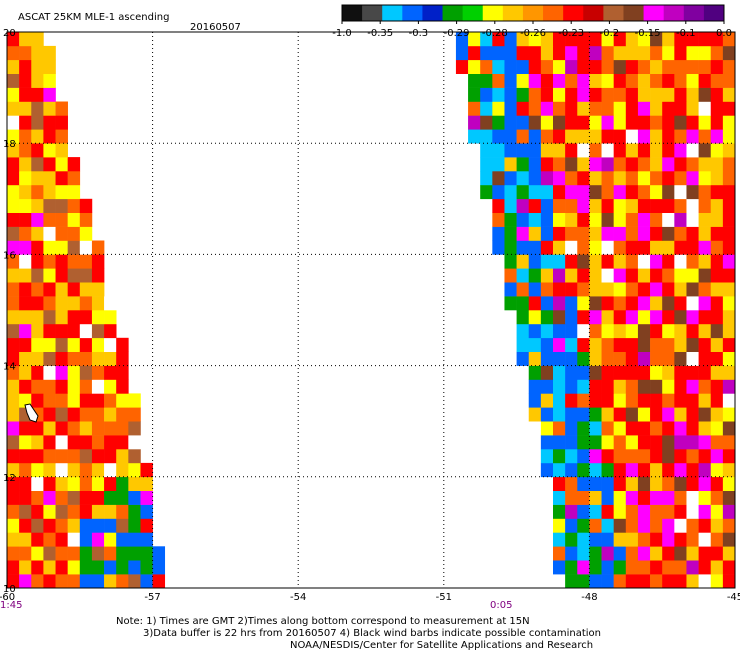 This screenshot has height=650, width=740. What do you see at coordinates (457, 33) in the screenshot?
I see `colorbar-label: -0.29` at bounding box center [457, 33].